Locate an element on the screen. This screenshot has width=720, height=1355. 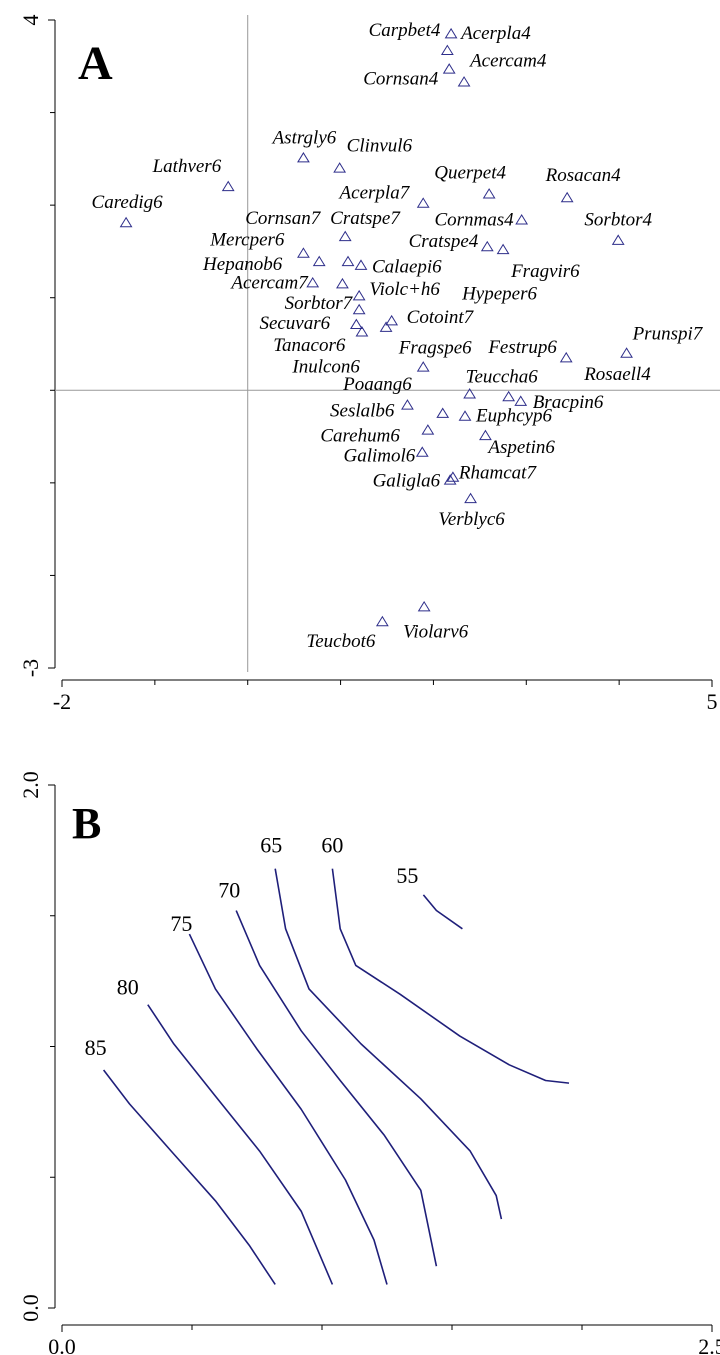
point-label: Cornmas4 is located at coordinates (474, 219).